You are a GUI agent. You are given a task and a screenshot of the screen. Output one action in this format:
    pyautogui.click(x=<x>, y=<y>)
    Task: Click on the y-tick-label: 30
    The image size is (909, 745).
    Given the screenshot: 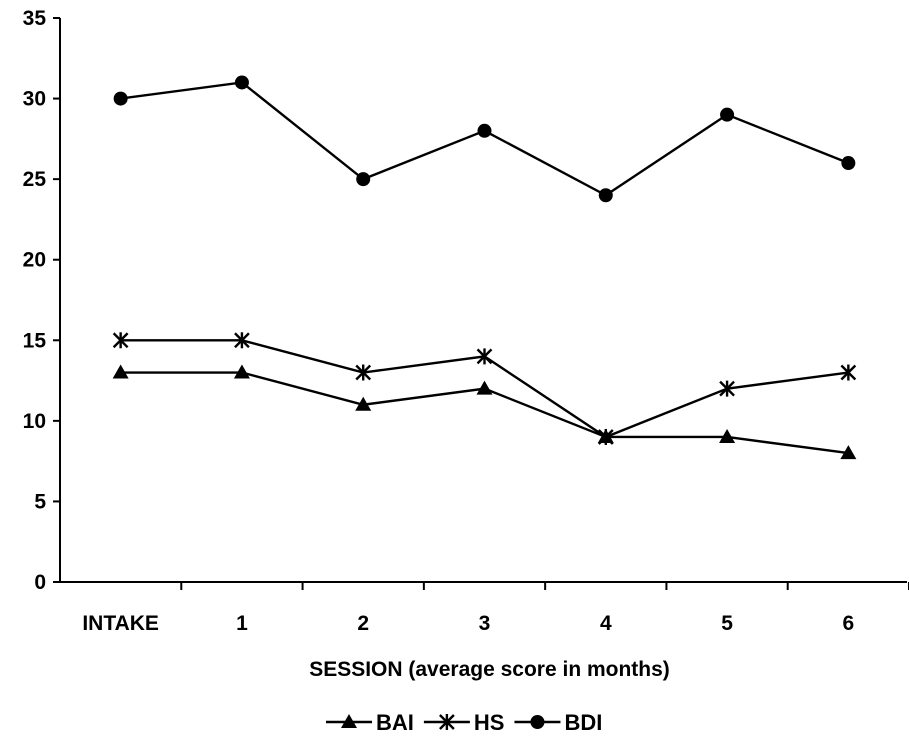 What is the action you would take?
    pyautogui.click(x=34, y=99)
    